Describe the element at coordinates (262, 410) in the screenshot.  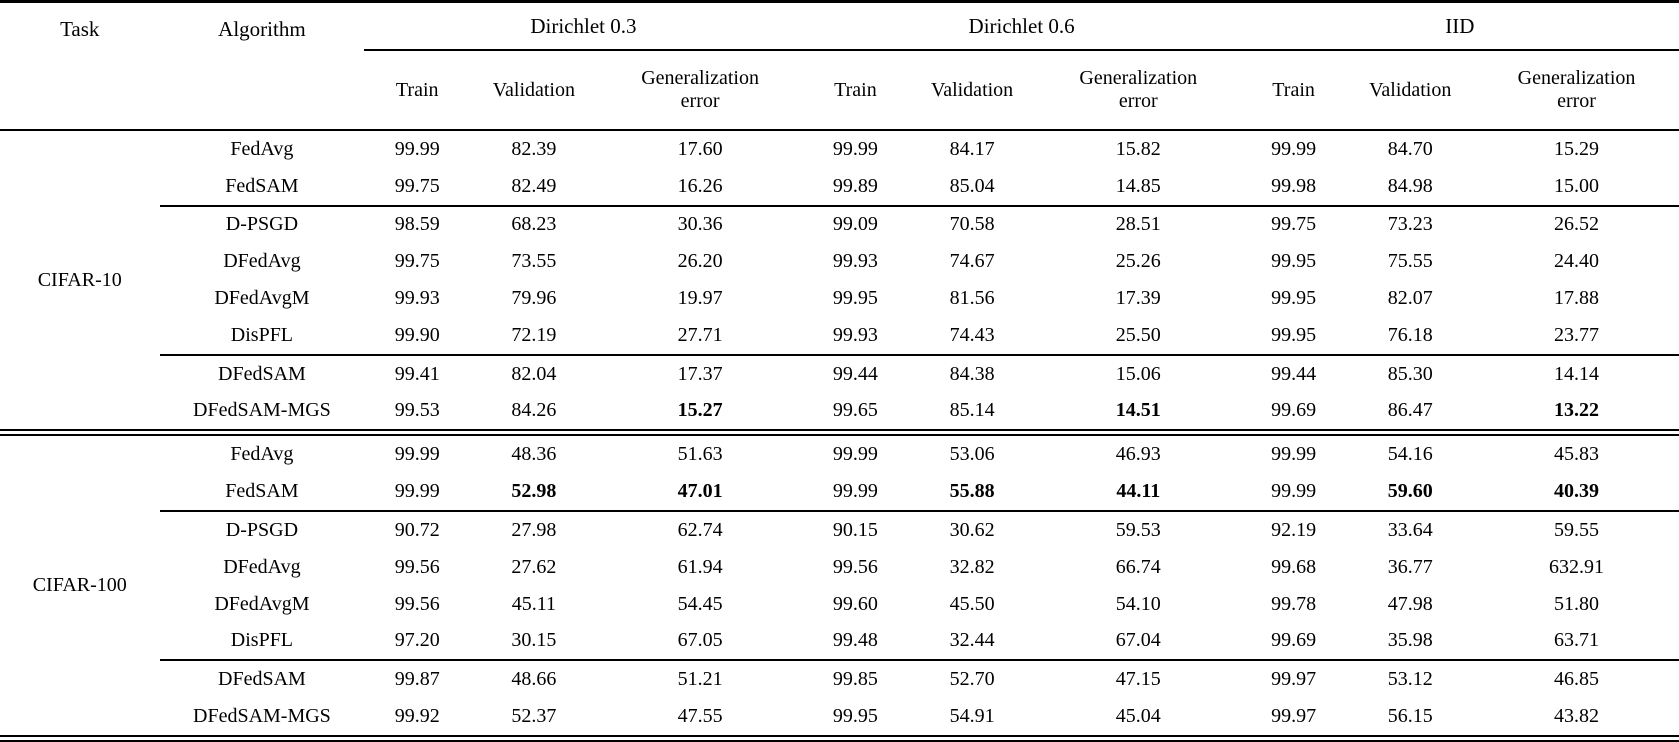
I see `algorithm-label: DFedSAM-MGS` at that location.